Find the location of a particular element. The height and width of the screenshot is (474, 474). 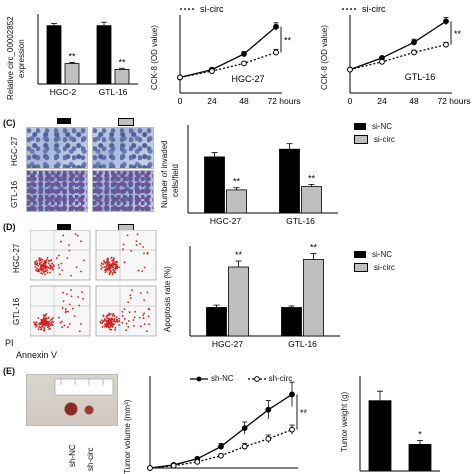

x-tick-label: 72 hours is located at coordinates (283, 101).